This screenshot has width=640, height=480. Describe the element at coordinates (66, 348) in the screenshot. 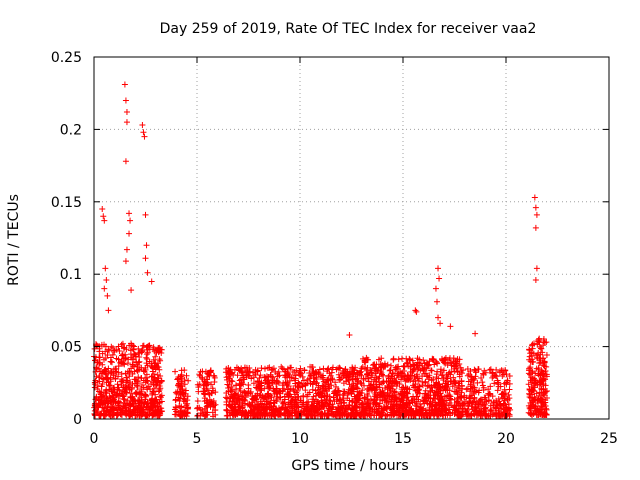

I see `y-tick-label: 0.05` at that location.